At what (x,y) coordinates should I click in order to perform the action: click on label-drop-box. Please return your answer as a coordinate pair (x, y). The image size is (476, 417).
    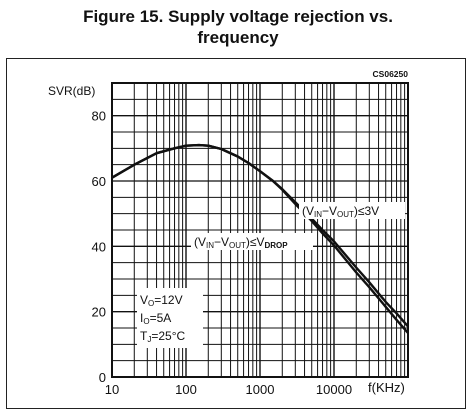
    Looking at the image, I should click on (252, 241).